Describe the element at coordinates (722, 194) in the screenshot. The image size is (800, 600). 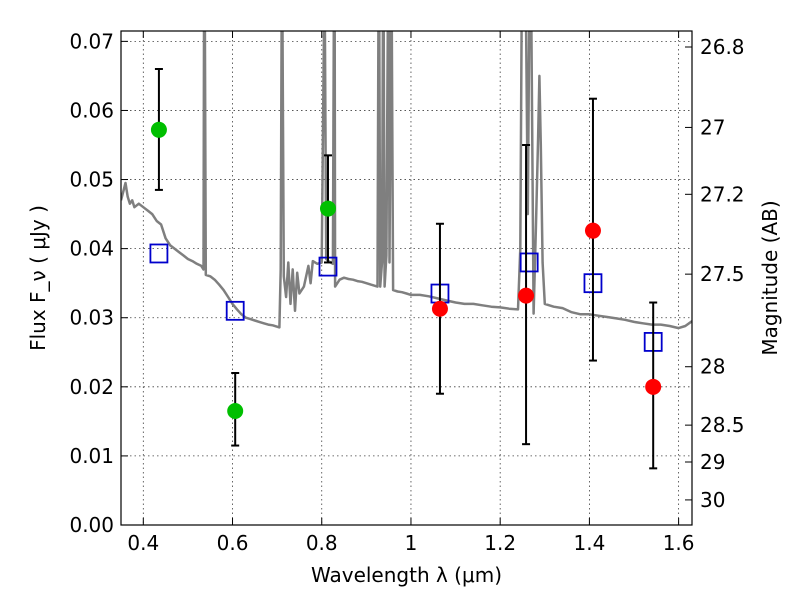
I see `y2-tick-label: 27.2` at that location.